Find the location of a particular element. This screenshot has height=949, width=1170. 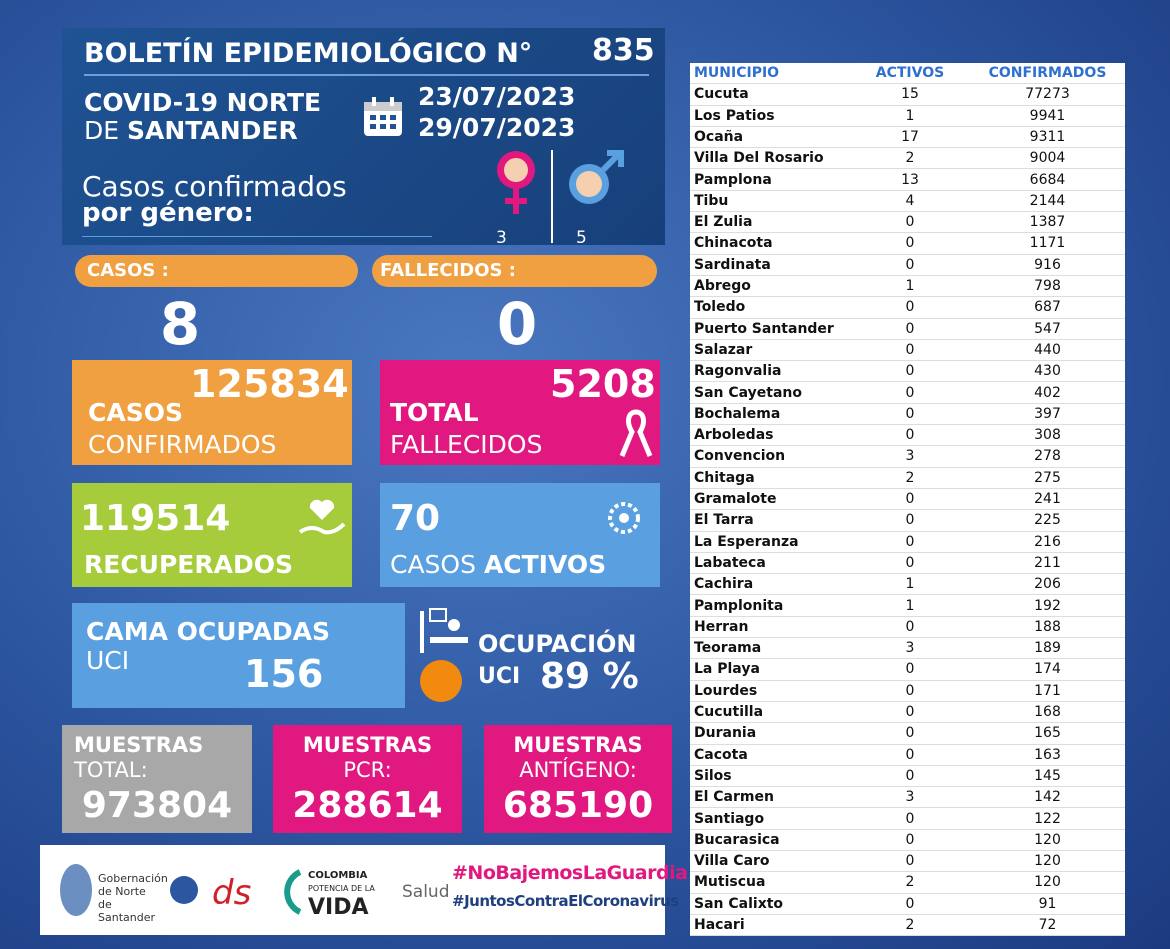

deaths-pill: FALLECIDOS : is located at coordinates (514, 271).